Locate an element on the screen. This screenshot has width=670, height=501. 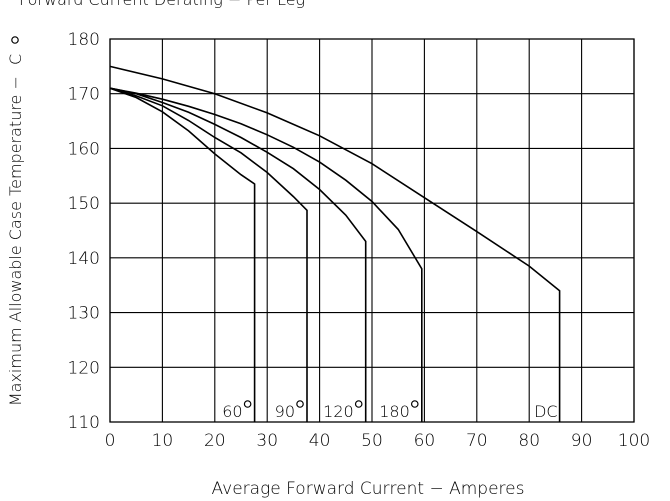
x-axis-title: Average Forward Current − Amperes is located at coordinates (368, 489).